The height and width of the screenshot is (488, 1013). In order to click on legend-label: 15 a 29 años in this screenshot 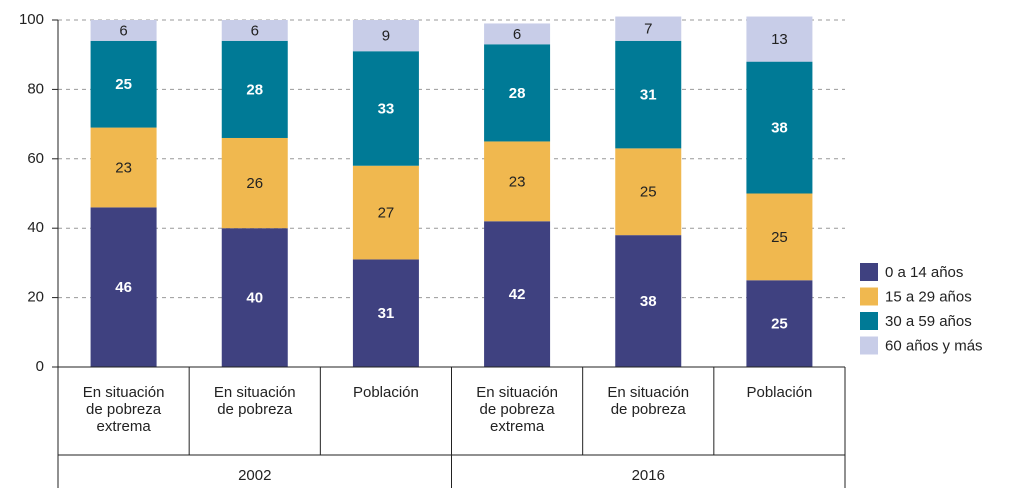, I will do `click(928, 296)`.